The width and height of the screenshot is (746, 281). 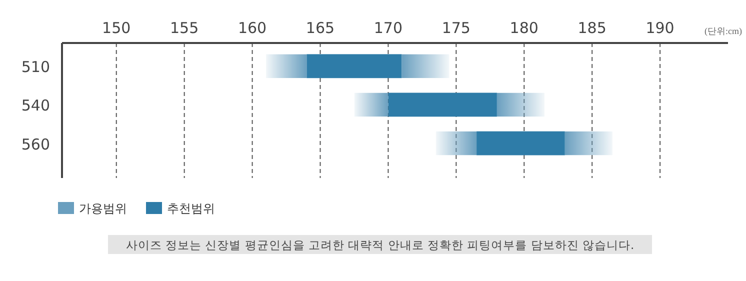 I want to click on text: (단위:cm), so click(x=723, y=31).